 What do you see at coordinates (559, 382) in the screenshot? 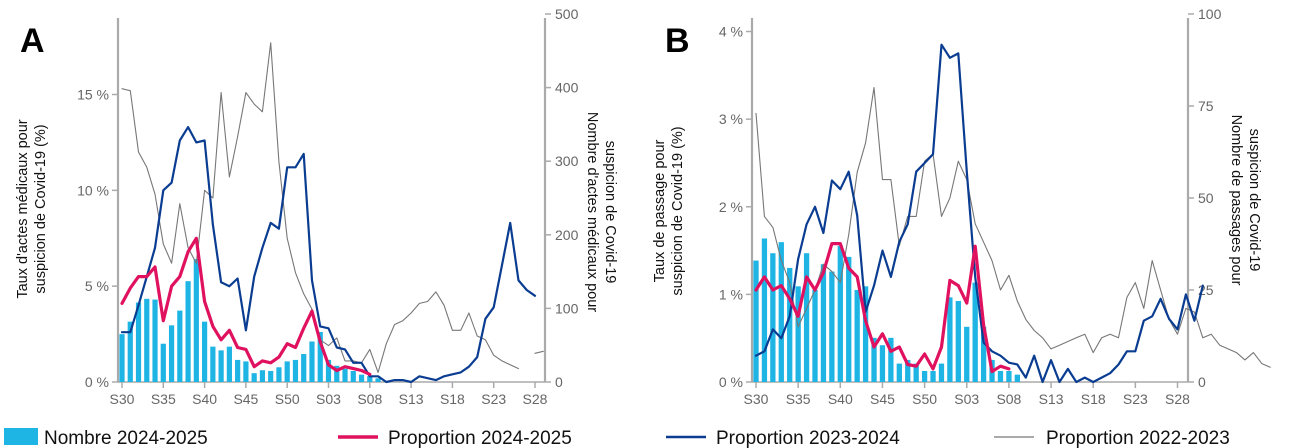
I see `panel-a-right-tick-label: 0` at bounding box center [559, 382].